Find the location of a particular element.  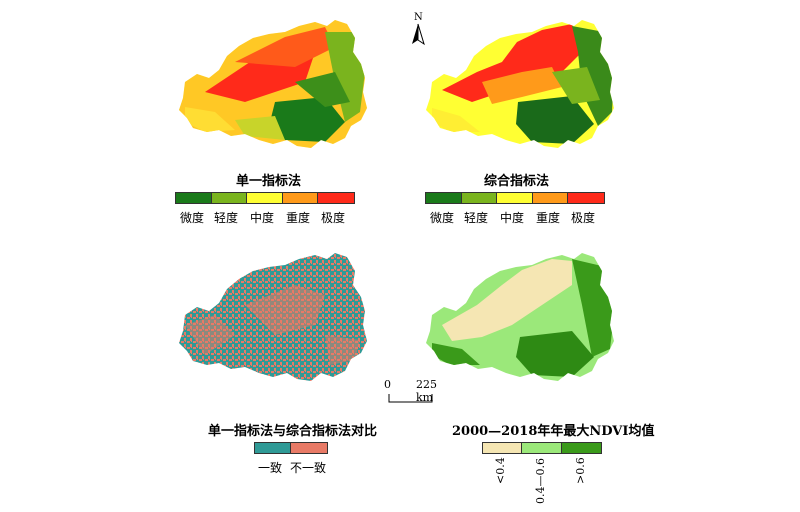

scale-bar-line is located at coordinates (410, 398).